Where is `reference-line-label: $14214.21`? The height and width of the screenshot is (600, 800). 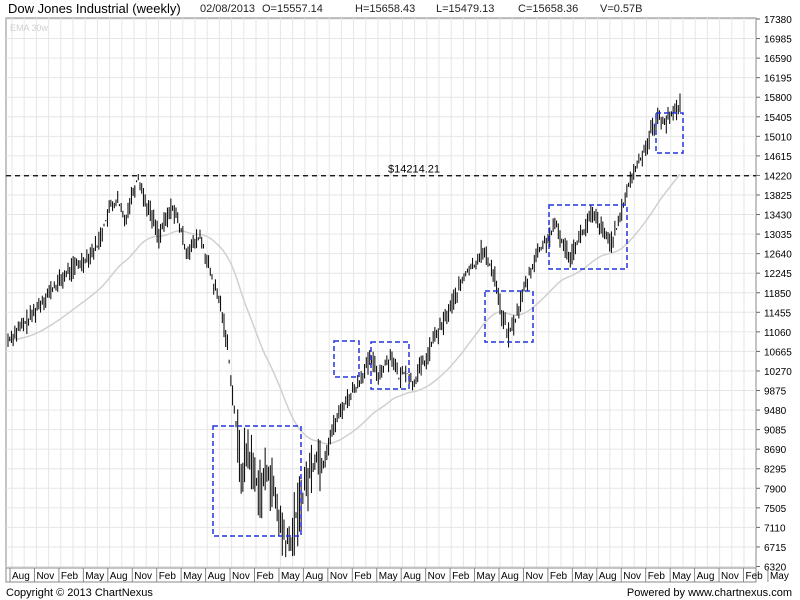 reference-line-label: $14214.21 is located at coordinates (414, 170).